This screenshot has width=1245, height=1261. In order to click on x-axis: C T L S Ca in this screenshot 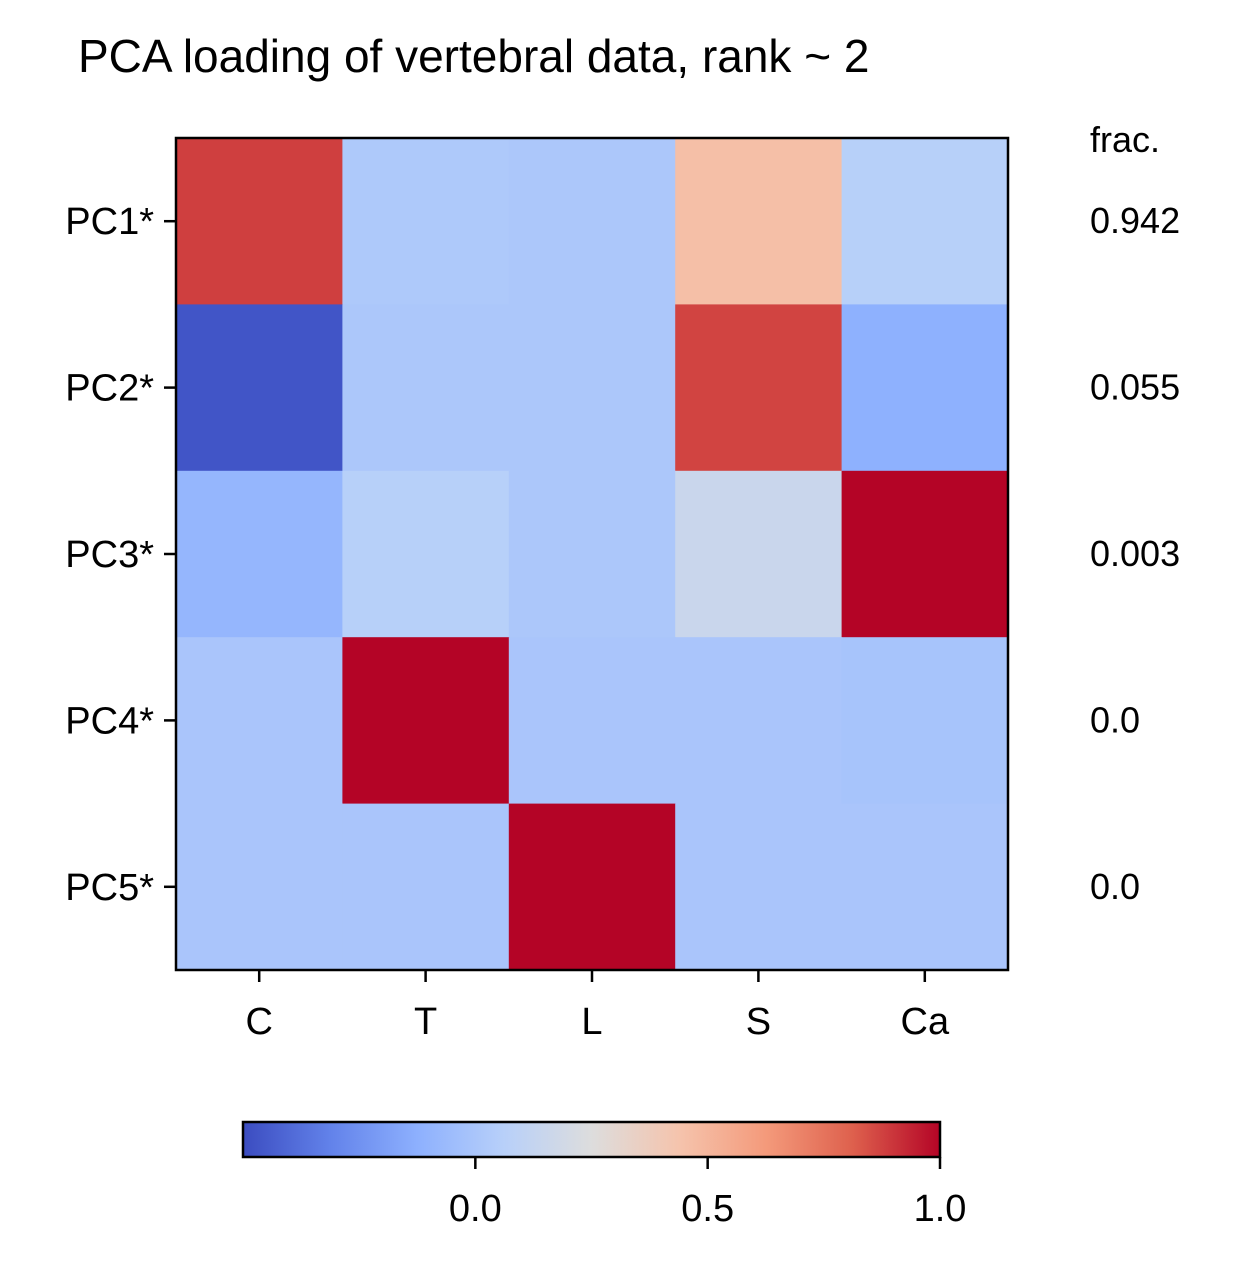, I will do `click(597, 1006)`.